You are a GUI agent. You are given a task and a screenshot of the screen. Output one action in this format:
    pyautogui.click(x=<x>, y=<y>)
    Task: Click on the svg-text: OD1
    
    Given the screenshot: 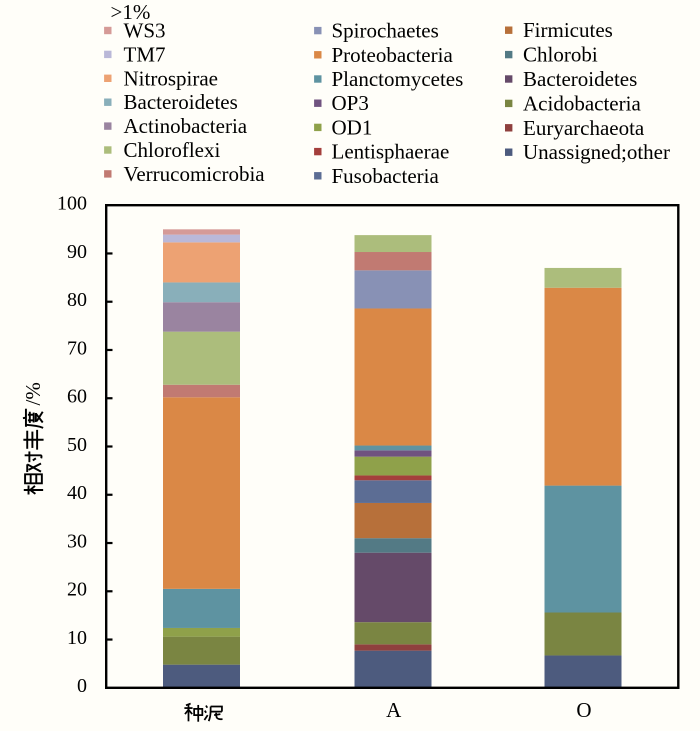 What is the action you would take?
    pyautogui.click(x=352, y=127)
    